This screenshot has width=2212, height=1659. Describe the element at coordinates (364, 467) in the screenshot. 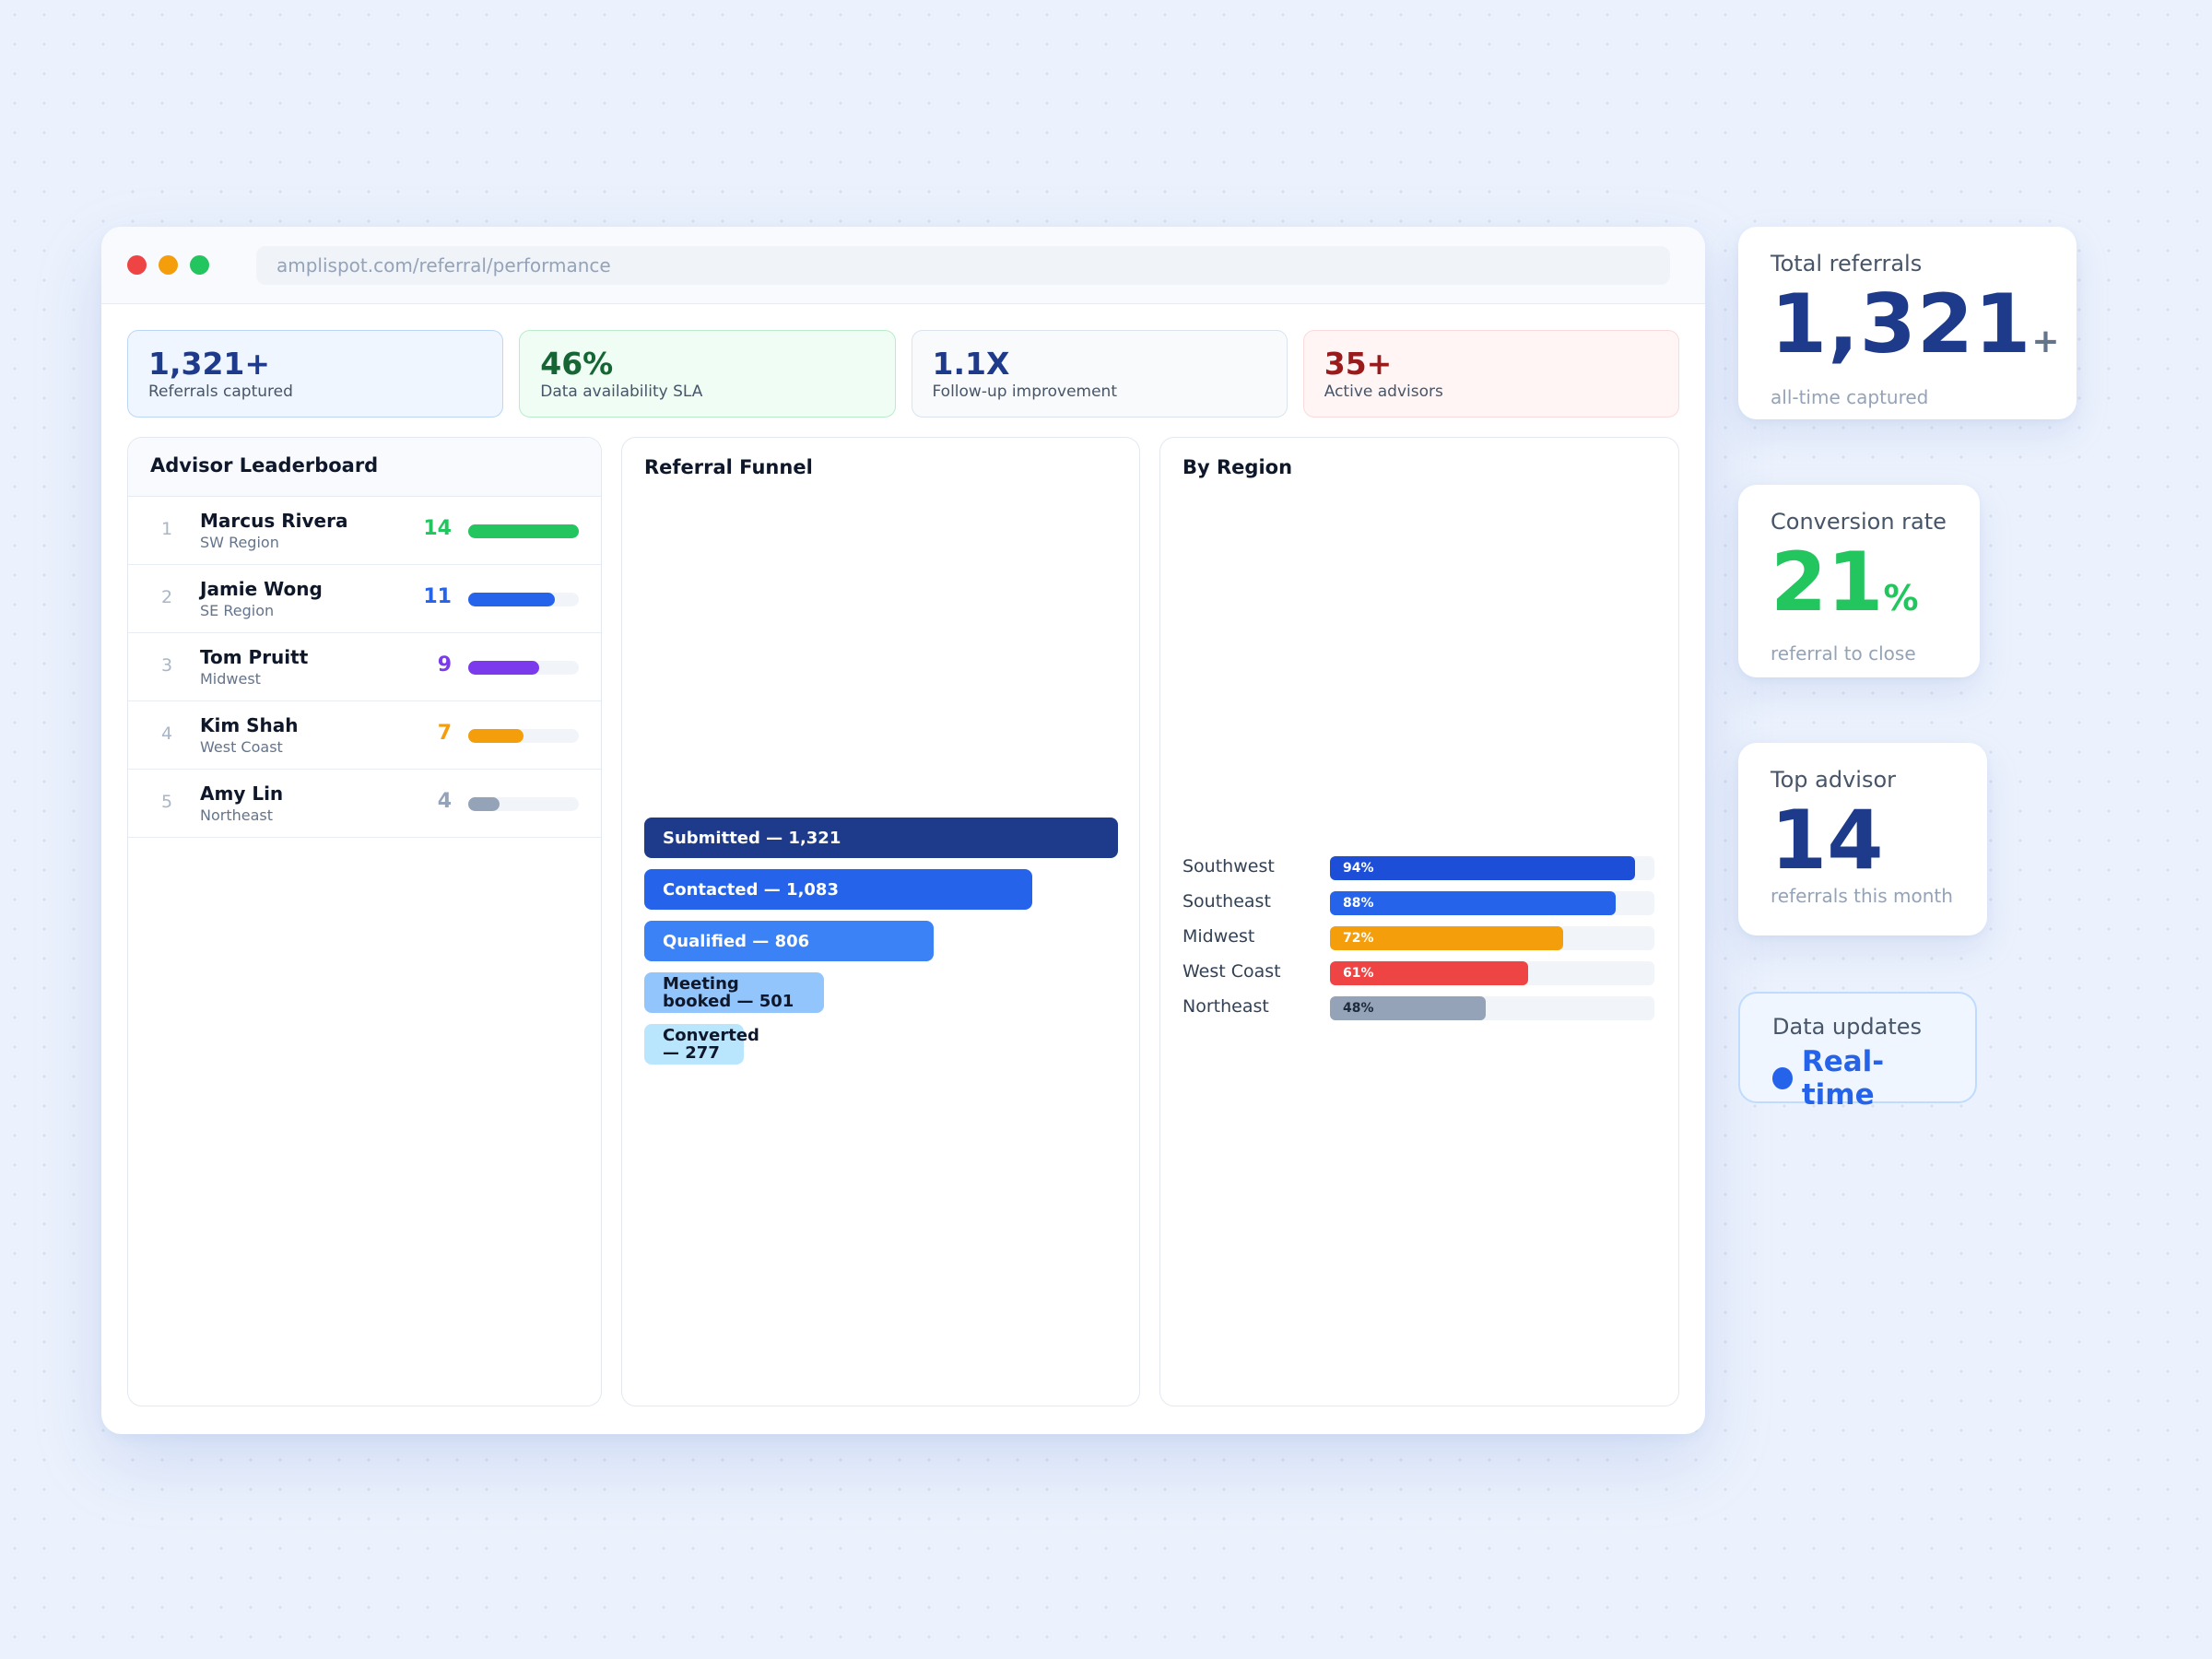

I see `leaderboard-title: Advisor Leaderboard` at that location.